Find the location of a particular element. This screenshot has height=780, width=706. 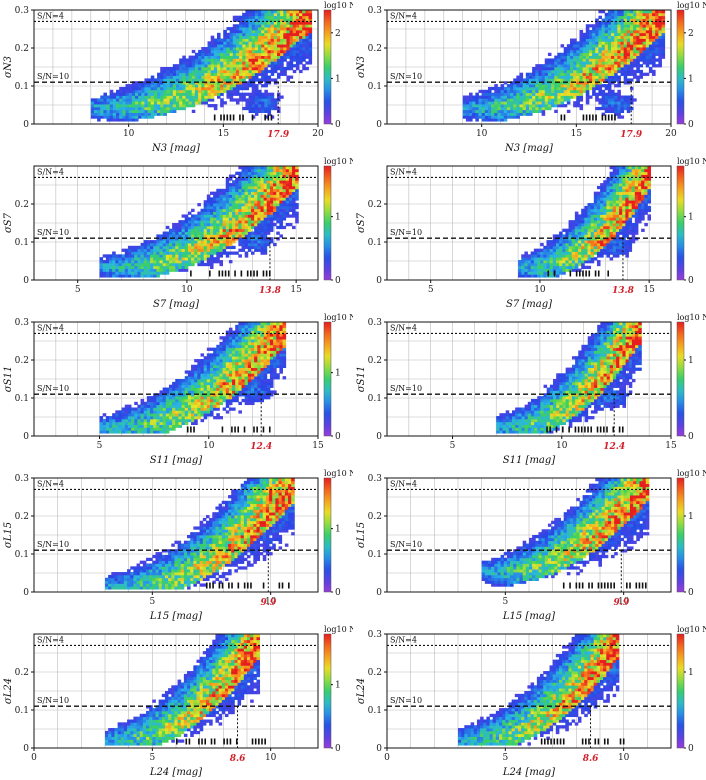

sn4-label: S/N=4 is located at coordinates (50, 171).